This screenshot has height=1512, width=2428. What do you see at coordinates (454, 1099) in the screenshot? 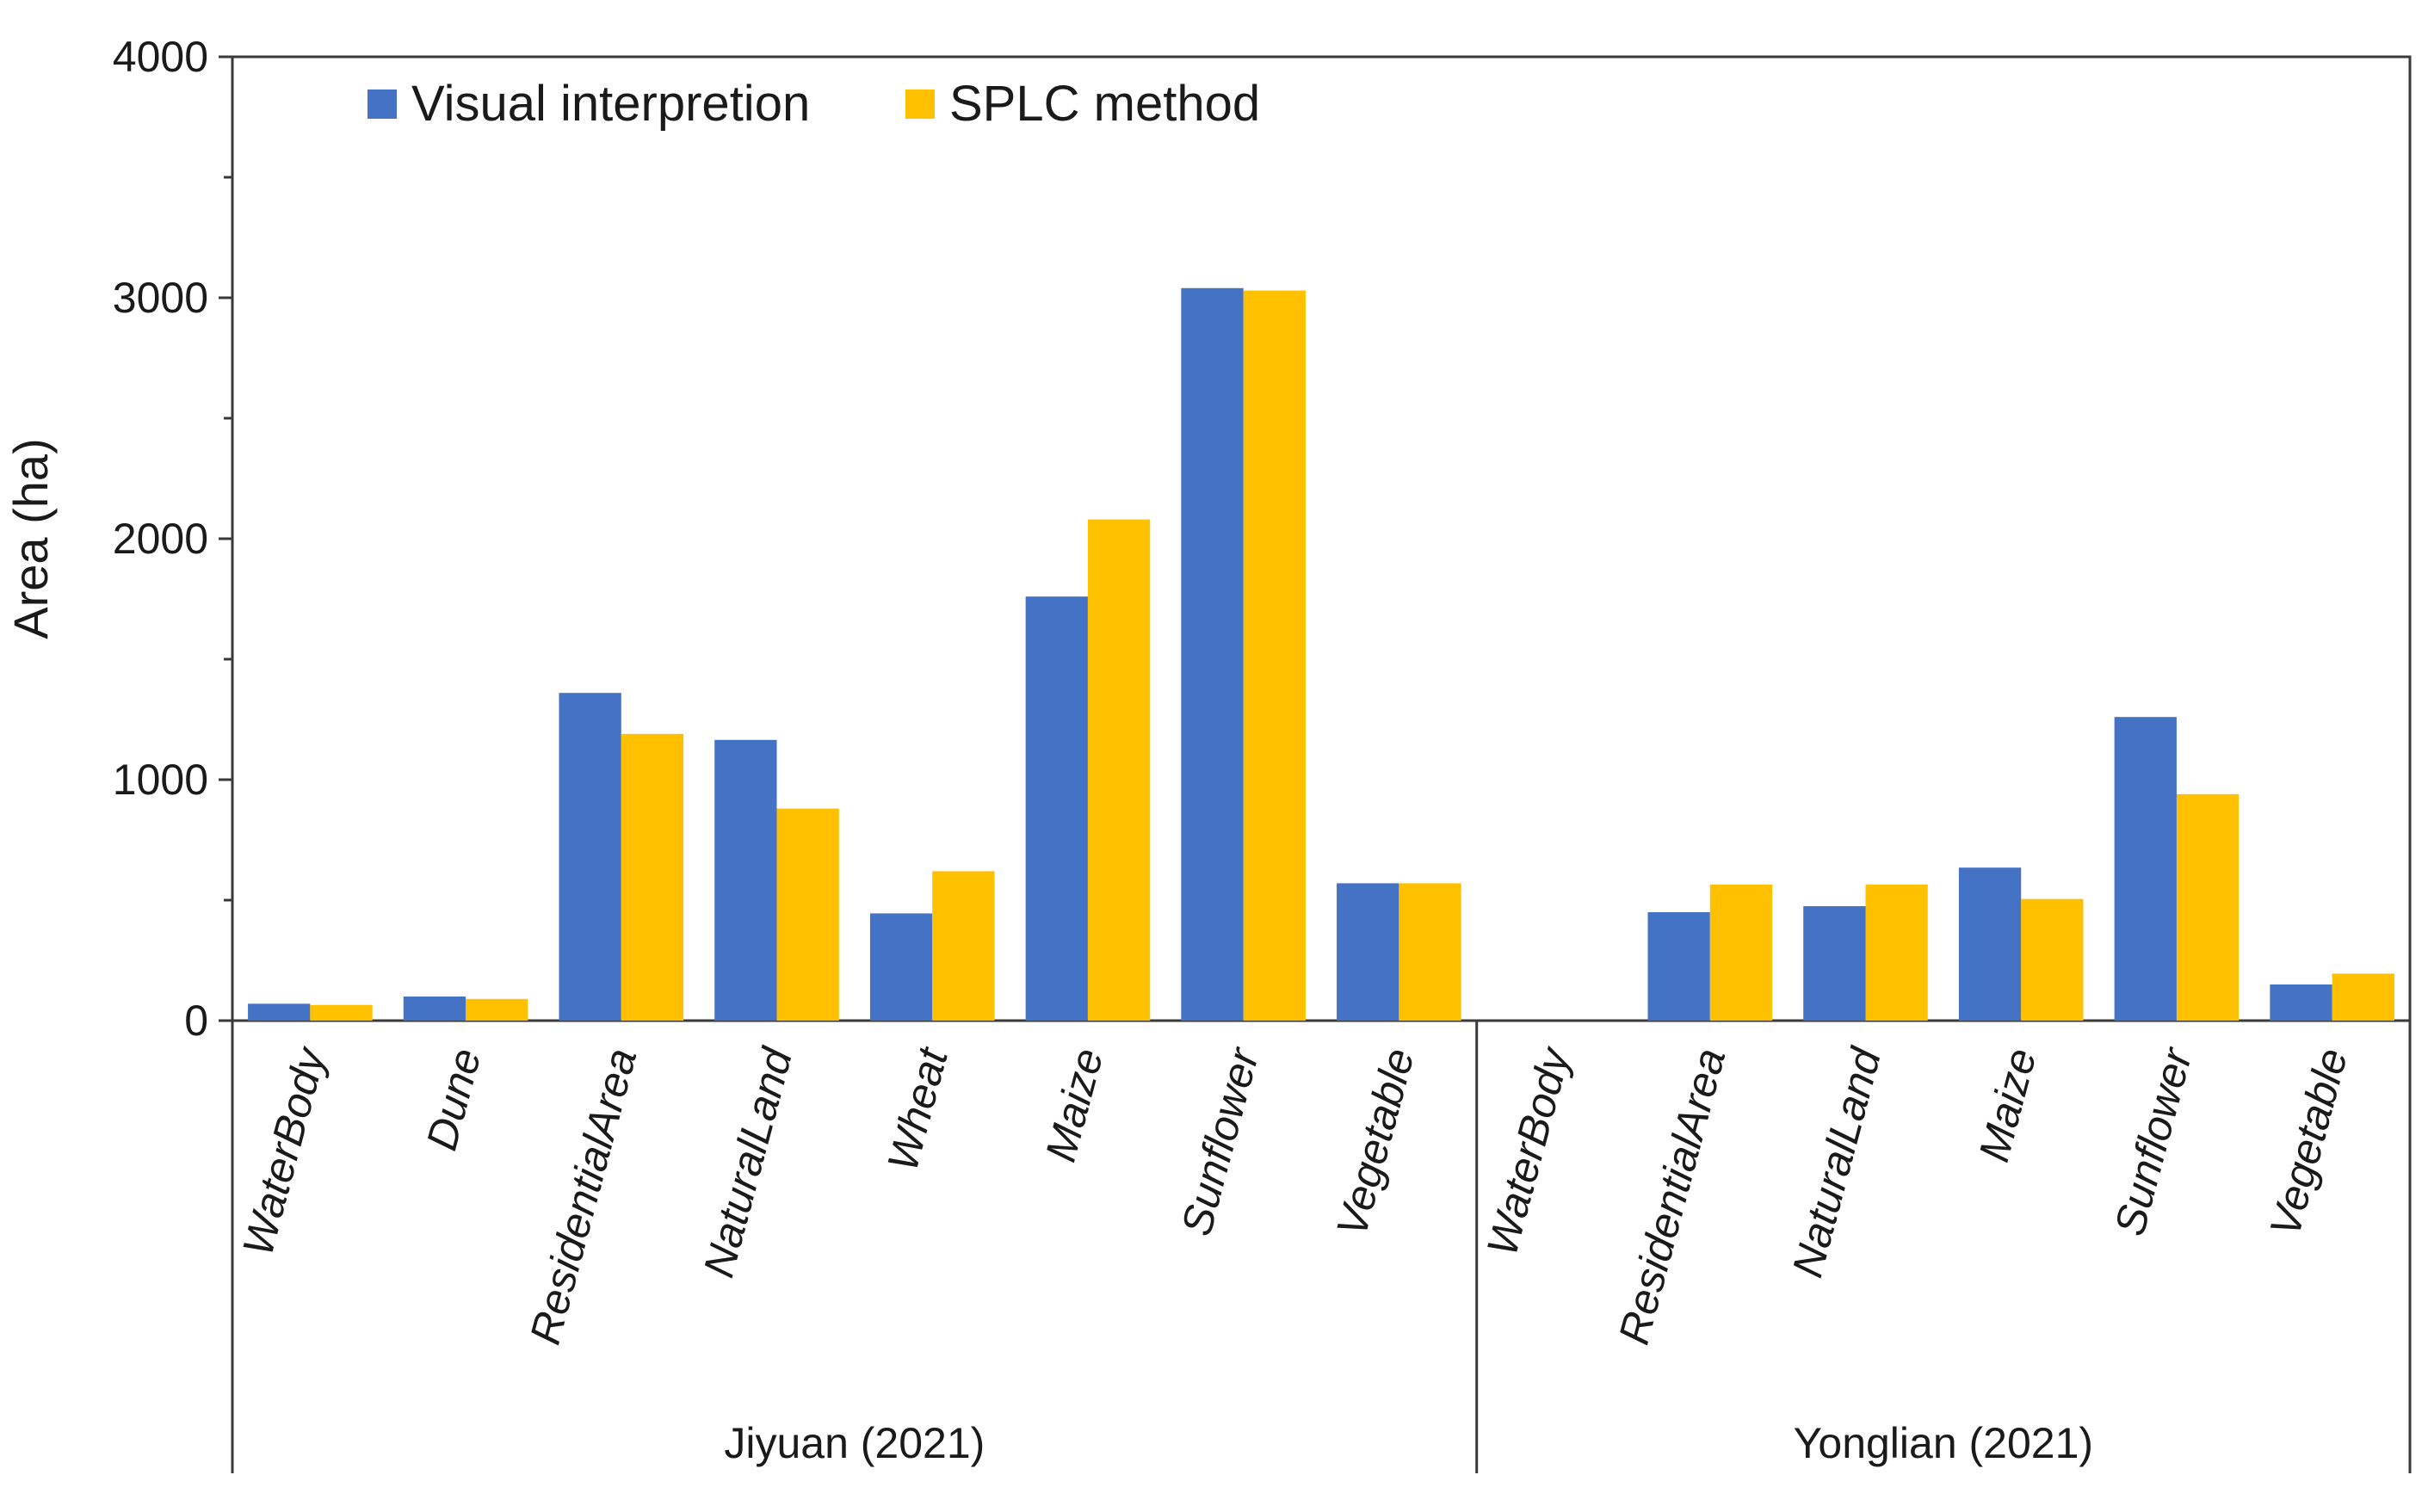
I see `category-label: Dune` at bounding box center [454, 1099].